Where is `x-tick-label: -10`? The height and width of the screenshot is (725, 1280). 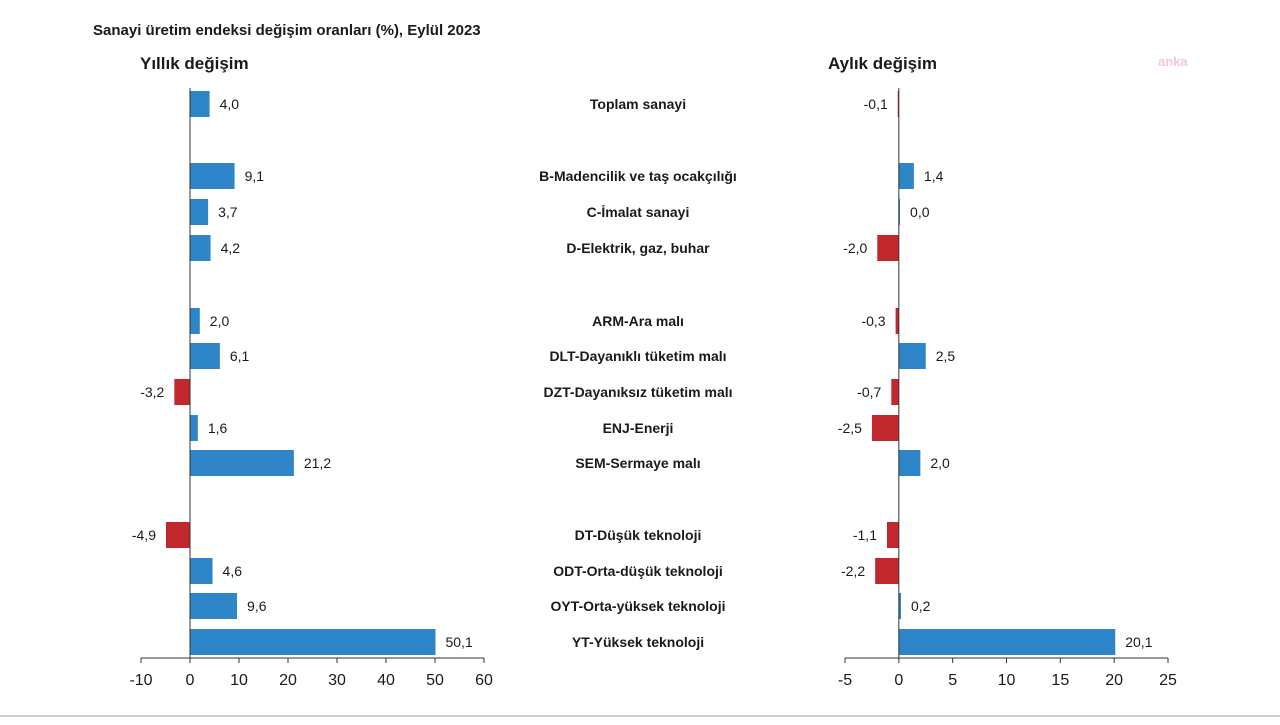
x-tick-label: -10 is located at coordinates (140, 680).